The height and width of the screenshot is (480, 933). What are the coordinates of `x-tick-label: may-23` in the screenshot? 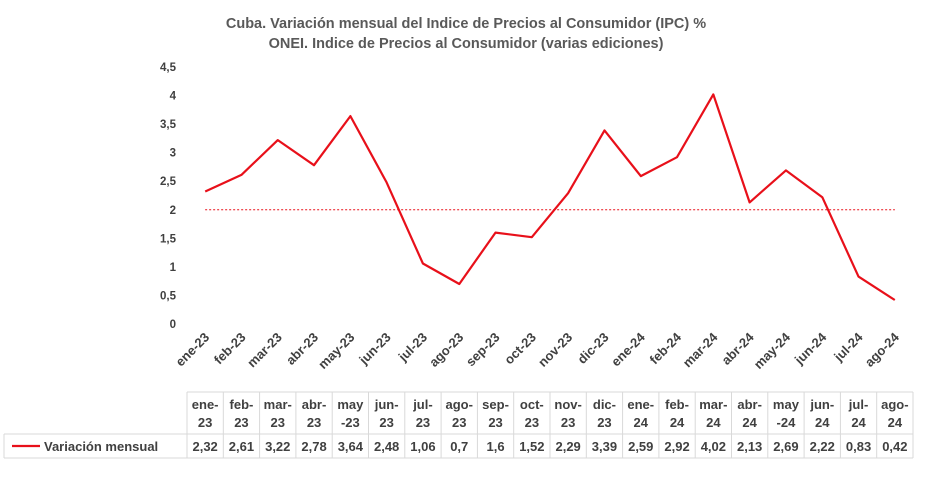 It's located at (336, 351).